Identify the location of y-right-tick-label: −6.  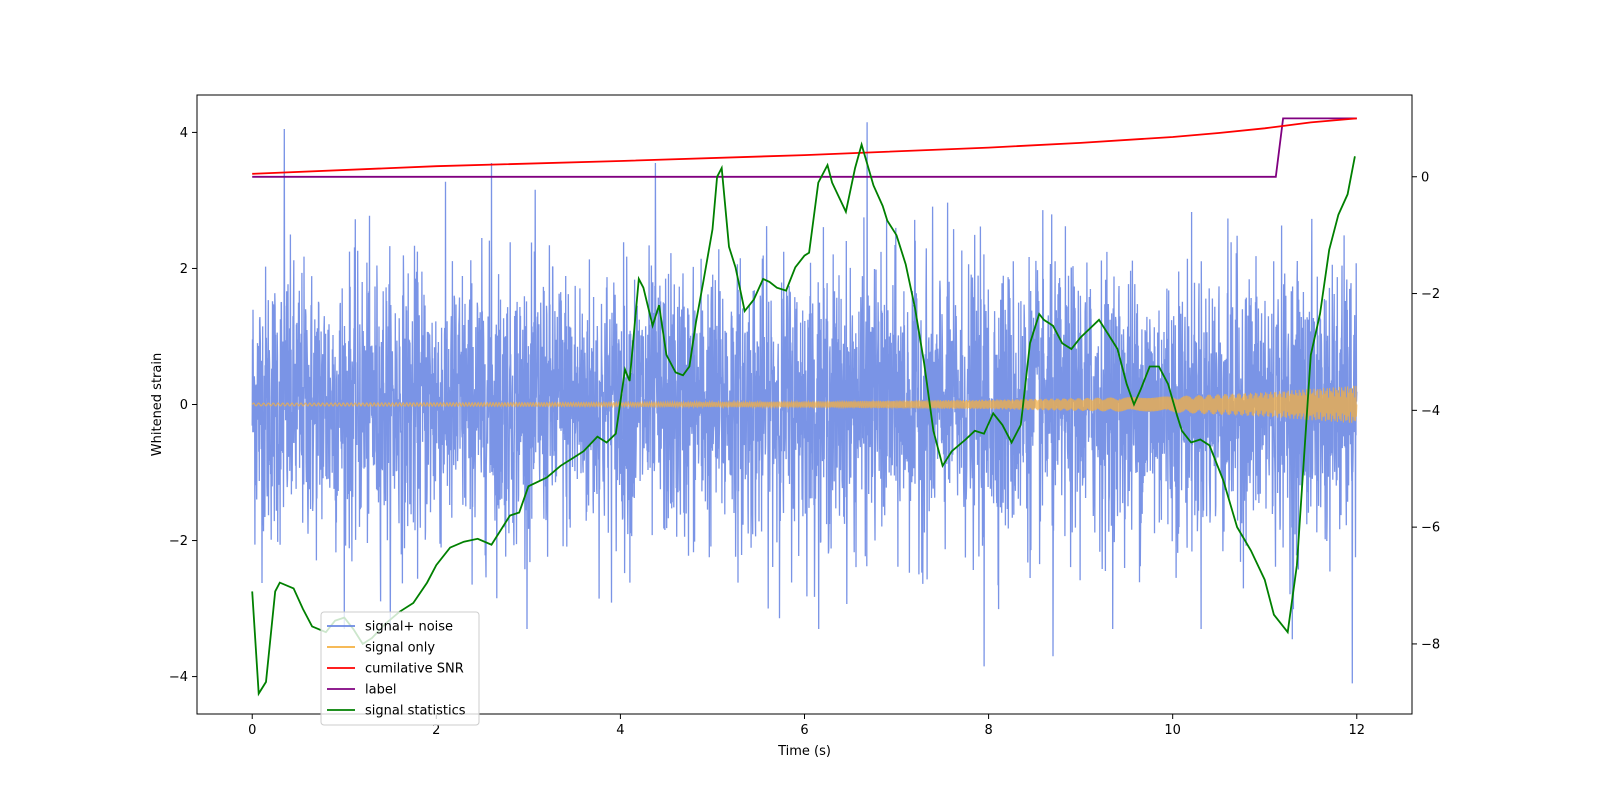
(1430, 528).